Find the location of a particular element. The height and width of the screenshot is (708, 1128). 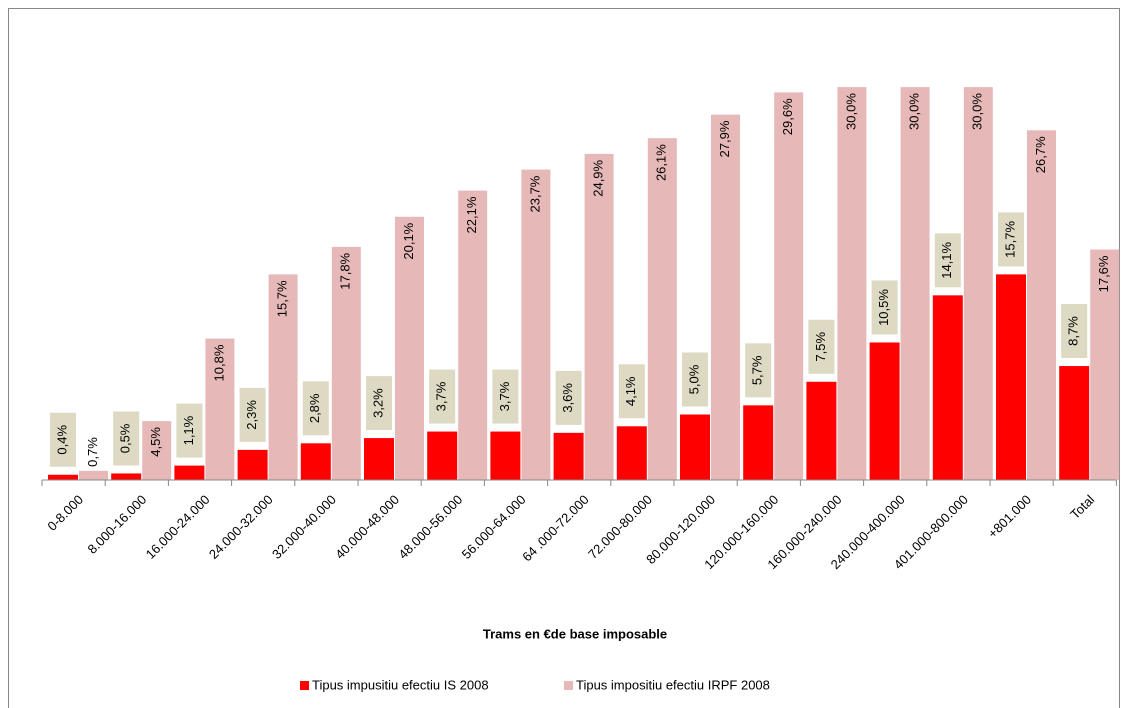

data-label: 7,5% is located at coordinates (820, 347).